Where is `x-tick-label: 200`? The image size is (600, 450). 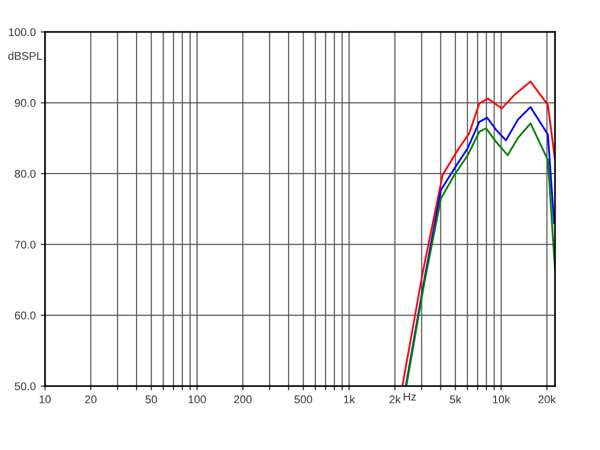
x-tick-label: 200 is located at coordinates (243, 399).